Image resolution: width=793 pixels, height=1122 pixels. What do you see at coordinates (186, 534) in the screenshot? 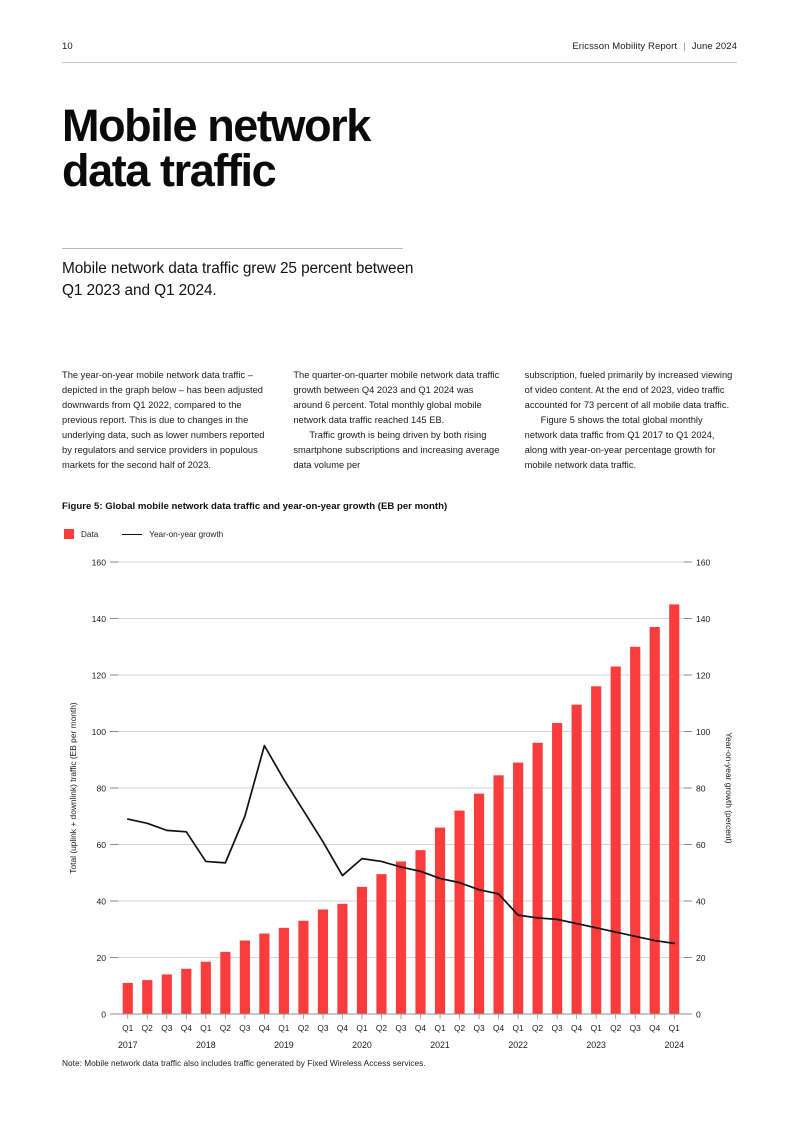
I see `legend-label: Year-on-year growth` at bounding box center [186, 534].